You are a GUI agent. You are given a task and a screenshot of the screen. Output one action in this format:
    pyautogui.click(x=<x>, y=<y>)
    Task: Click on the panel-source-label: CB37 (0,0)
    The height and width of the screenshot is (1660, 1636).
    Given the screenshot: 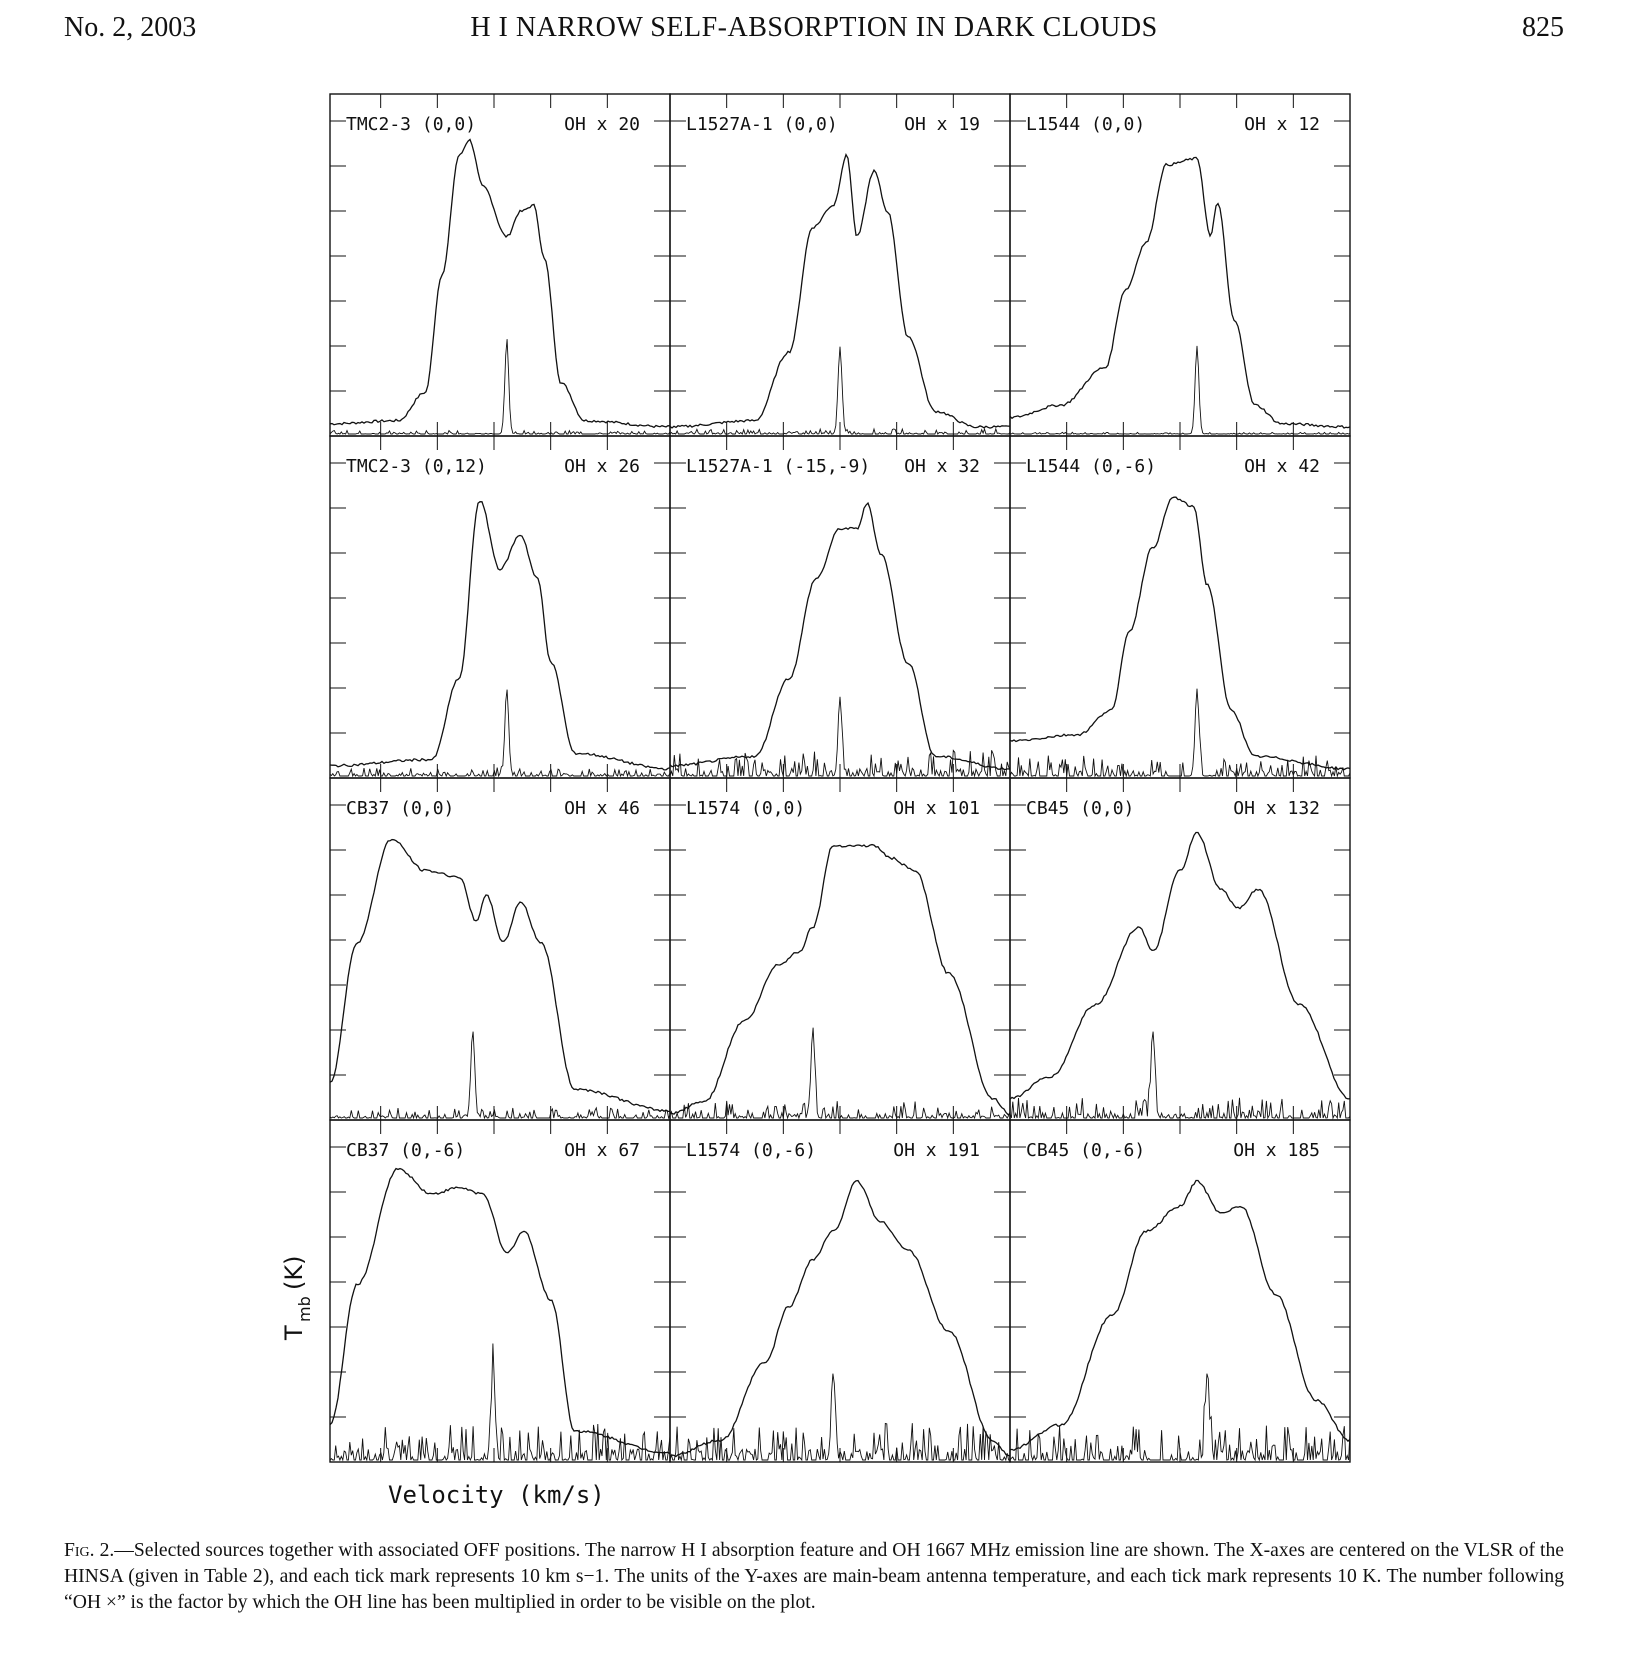 What is the action you would take?
    pyautogui.click(x=400, y=808)
    